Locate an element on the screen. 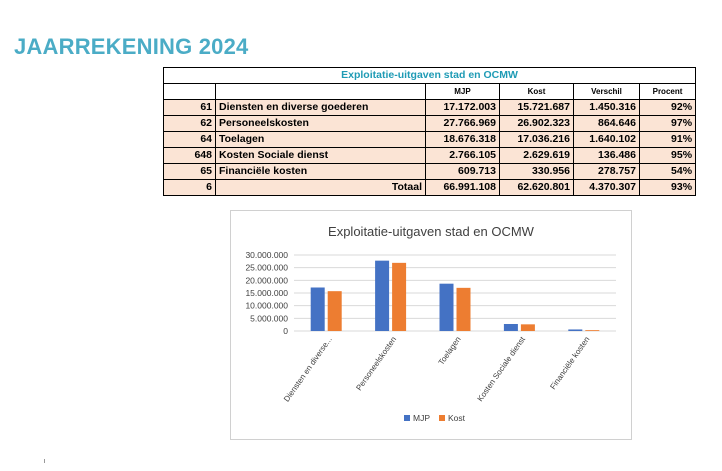 The width and height of the screenshot is (722, 471). legend-label: MJP is located at coordinates (421, 418).